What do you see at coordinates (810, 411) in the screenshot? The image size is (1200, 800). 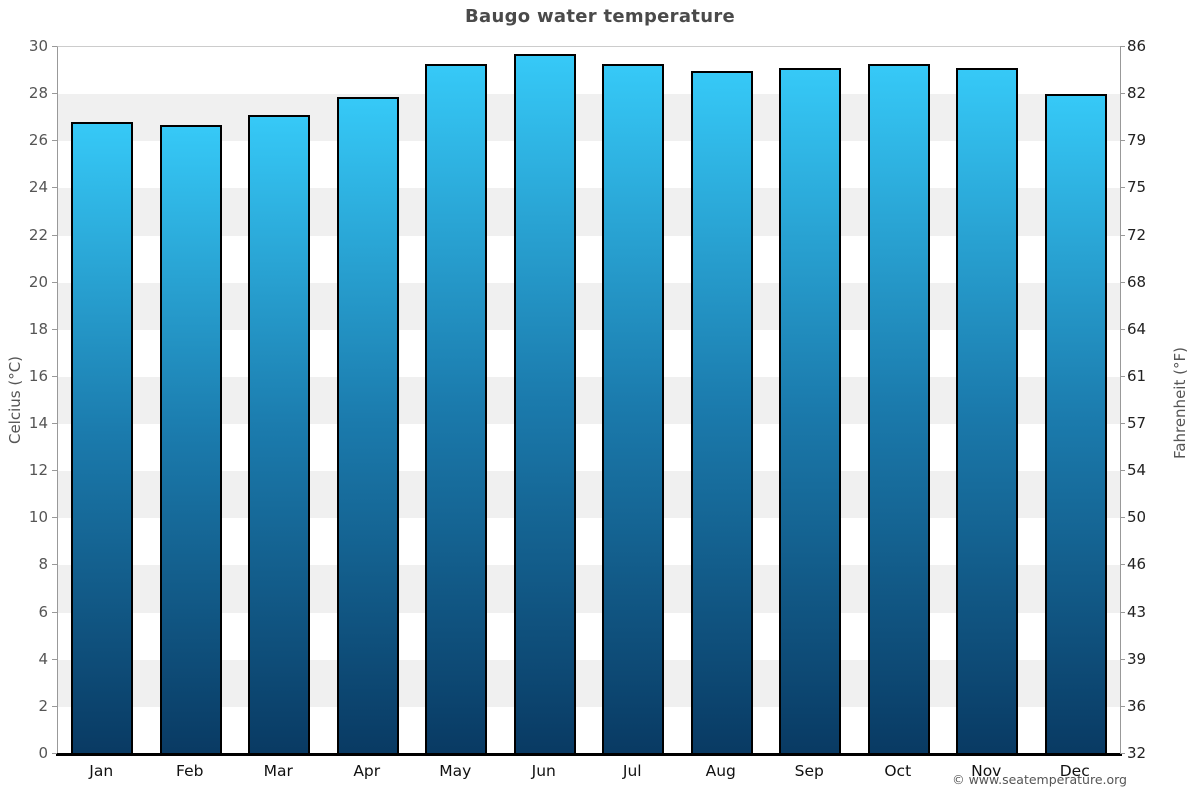 I see `bar-sep` at bounding box center [810, 411].